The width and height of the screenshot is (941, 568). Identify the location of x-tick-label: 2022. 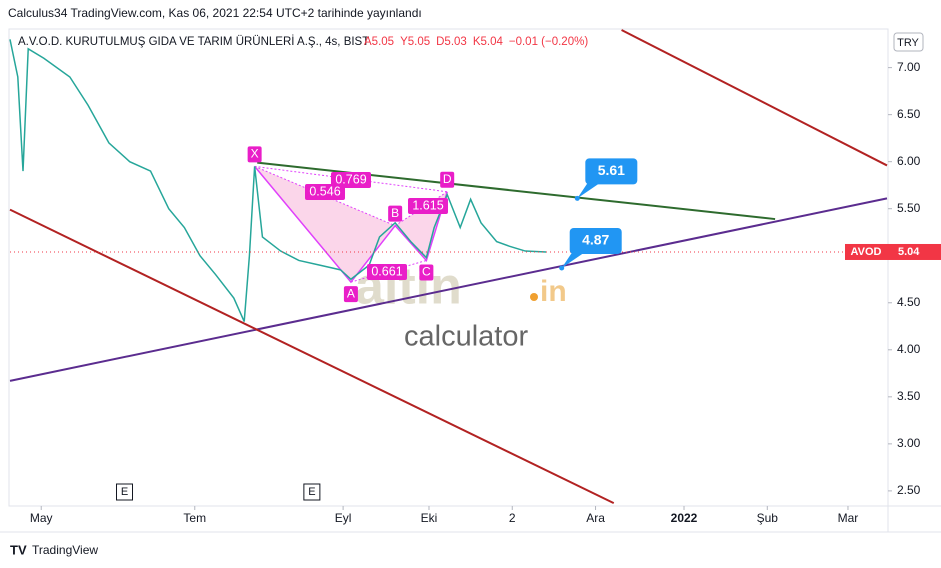
(684, 518).